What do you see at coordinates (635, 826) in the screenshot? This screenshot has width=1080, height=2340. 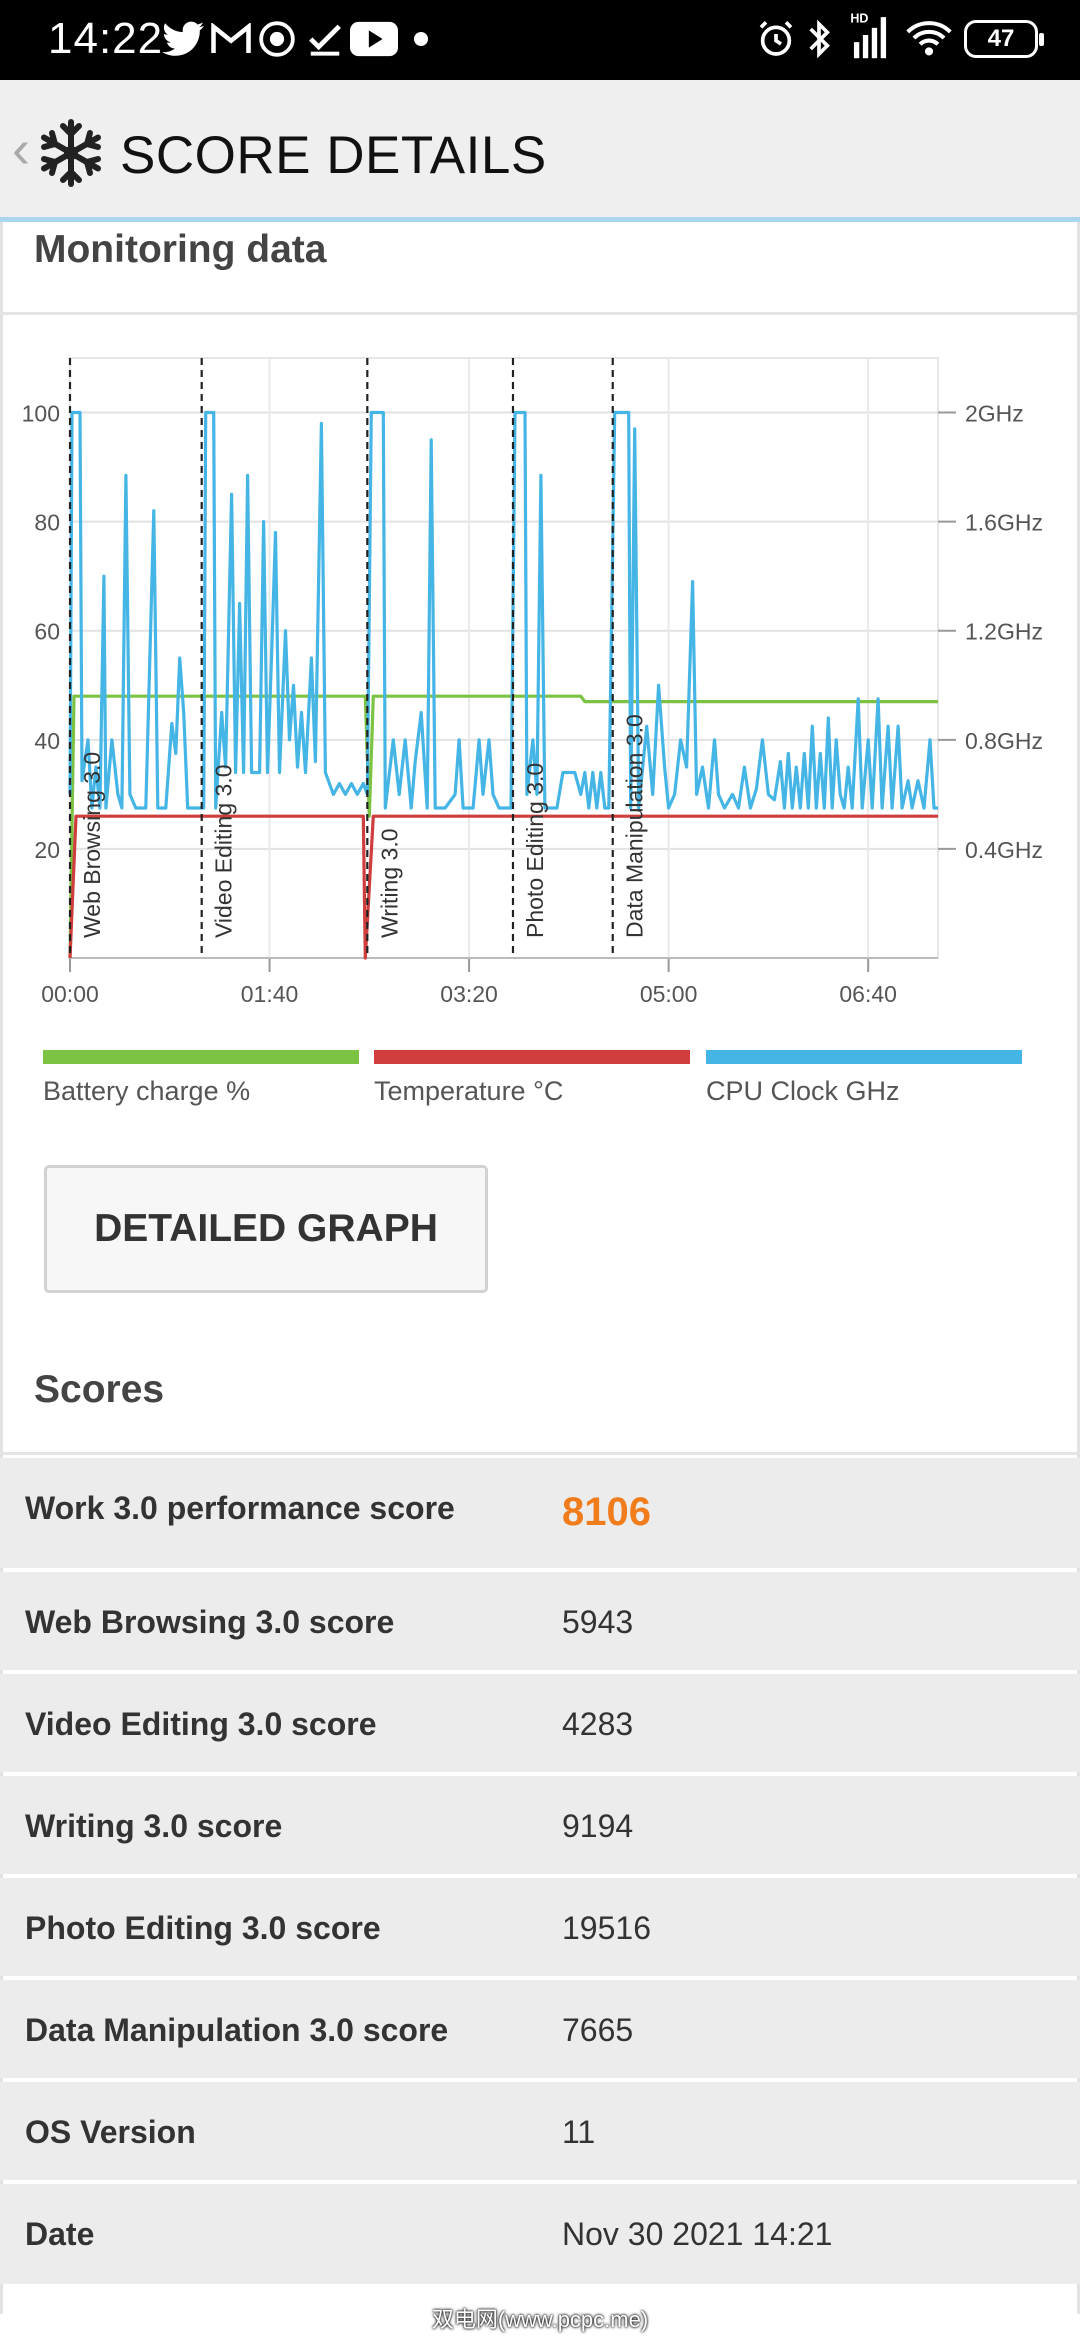 I see `phase-marker-label: Data Manipulation 3.0` at bounding box center [635, 826].